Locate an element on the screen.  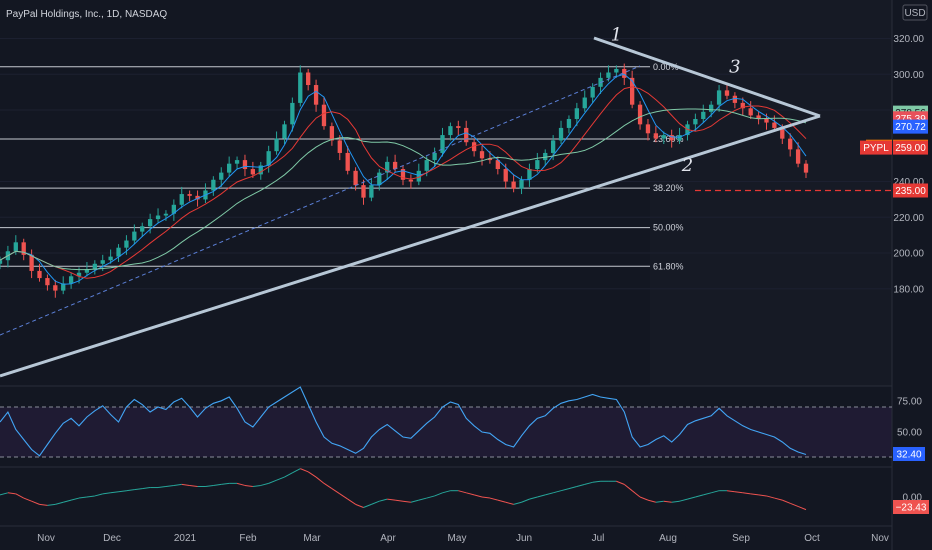
time-axis: Nov Dec 2021 Feb Mar Apr May Jun Jul Aug Sep Oct Nov is located at coordinates (463, 538).